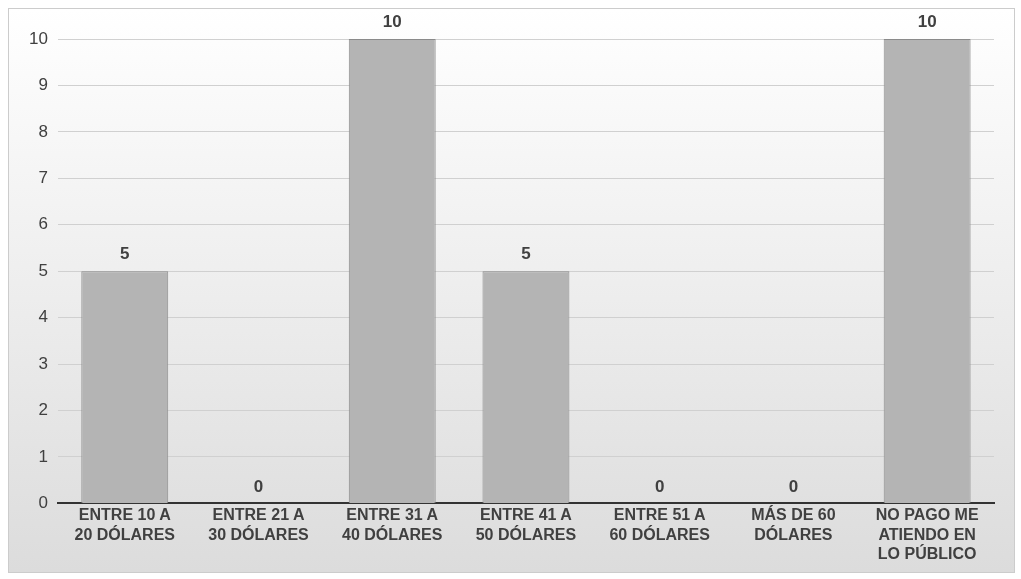 The image size is (1021, 579). Describe the element at coordinates (43, 363) in the screenshot. I see `y-tick-label: 3` at that location.